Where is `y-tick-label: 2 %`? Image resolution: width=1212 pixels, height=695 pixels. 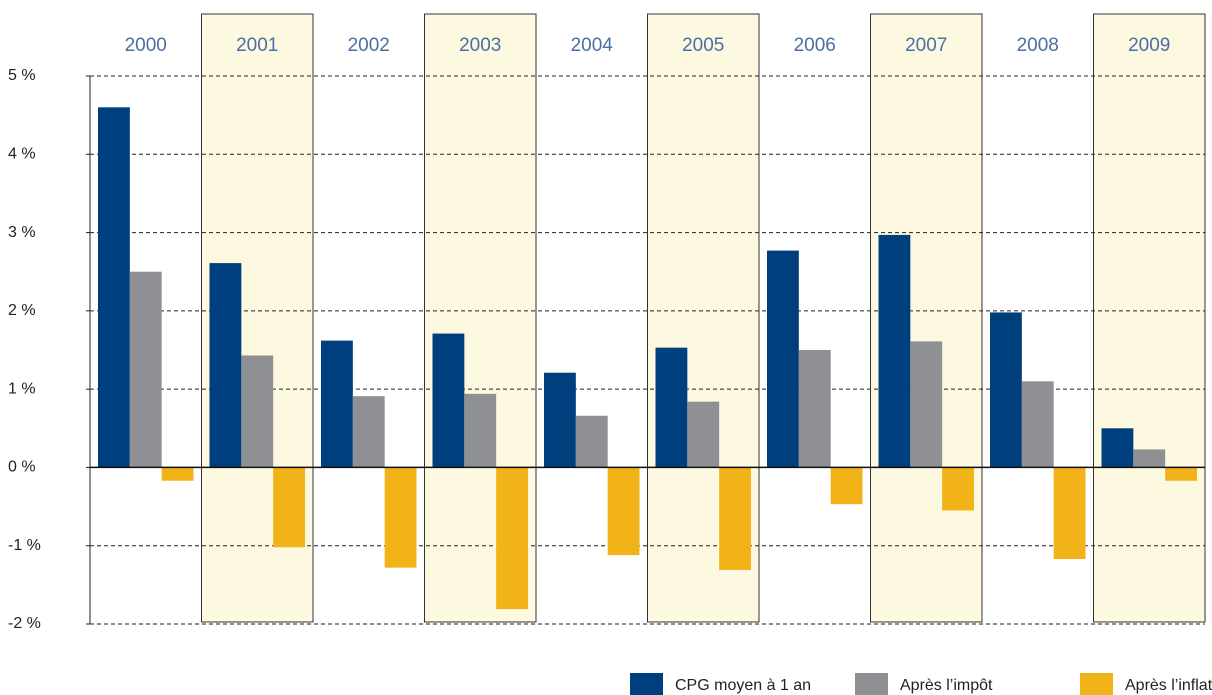 y-tick-label: 2 % is located at coordinates (22, 310).